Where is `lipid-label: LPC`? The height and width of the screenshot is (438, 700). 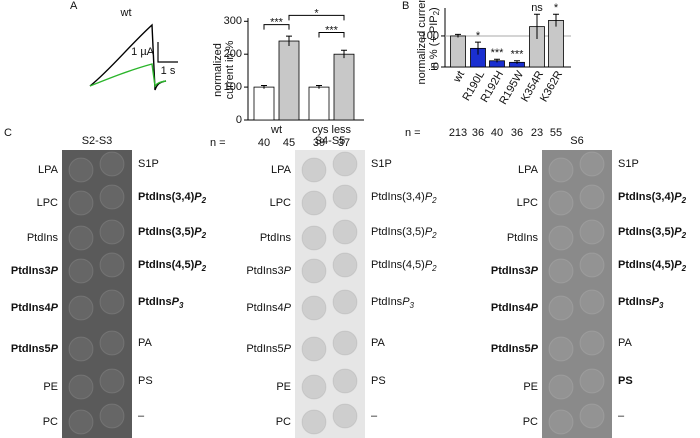
lipid-label: LPC is located at coordinates (47, 203).